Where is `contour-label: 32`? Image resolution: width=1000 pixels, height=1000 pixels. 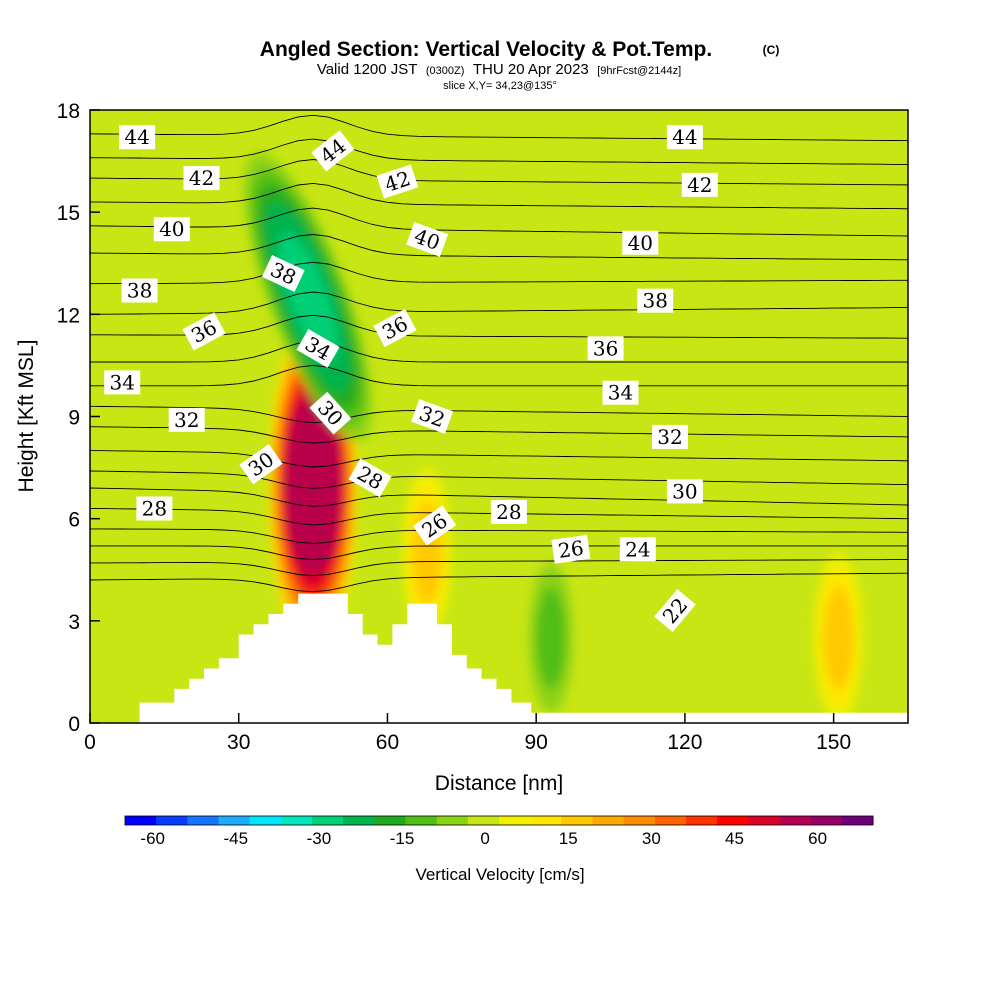 contour-label: 32 is located at coordinates (670, 436).